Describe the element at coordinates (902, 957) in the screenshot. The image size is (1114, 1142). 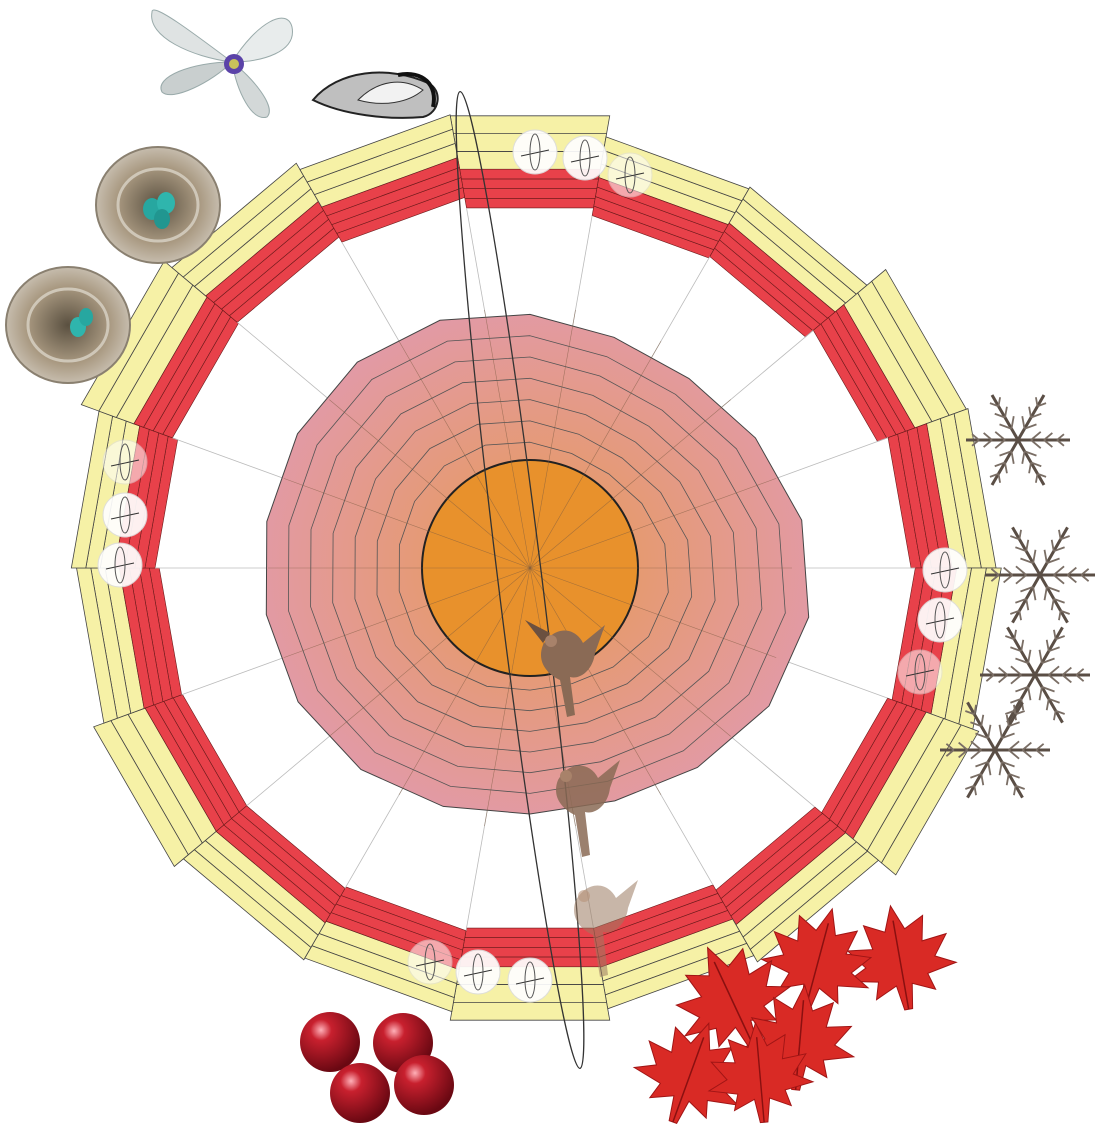
I see `maple-leaf-shape` at that location.